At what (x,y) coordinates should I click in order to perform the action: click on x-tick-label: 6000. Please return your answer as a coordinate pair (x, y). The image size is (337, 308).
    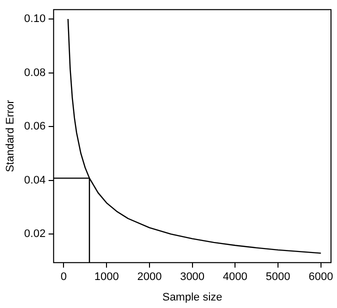
    Looking at the image, I should click on (321, 277).